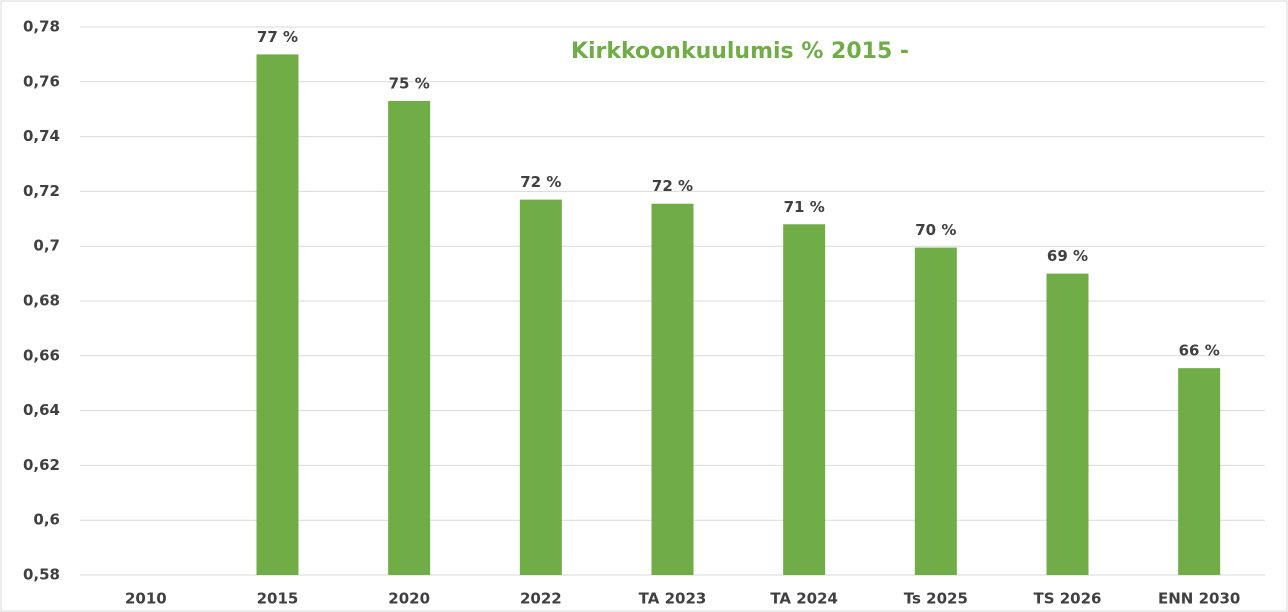 The width and height of the screenshot is (1288, 612). I want to click on x-tick-label: ENN 2030, so click(1199, 599).